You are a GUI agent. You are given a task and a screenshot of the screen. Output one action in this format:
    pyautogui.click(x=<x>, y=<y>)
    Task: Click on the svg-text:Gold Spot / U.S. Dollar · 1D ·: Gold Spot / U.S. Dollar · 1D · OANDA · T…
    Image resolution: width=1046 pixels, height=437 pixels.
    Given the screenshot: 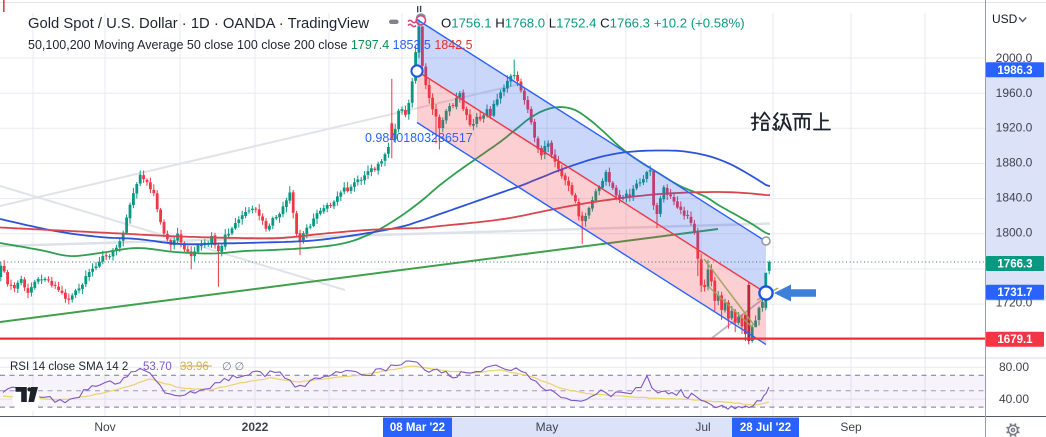 What is the action you would take?
    pyautogui.click(x=198, y=24)
    